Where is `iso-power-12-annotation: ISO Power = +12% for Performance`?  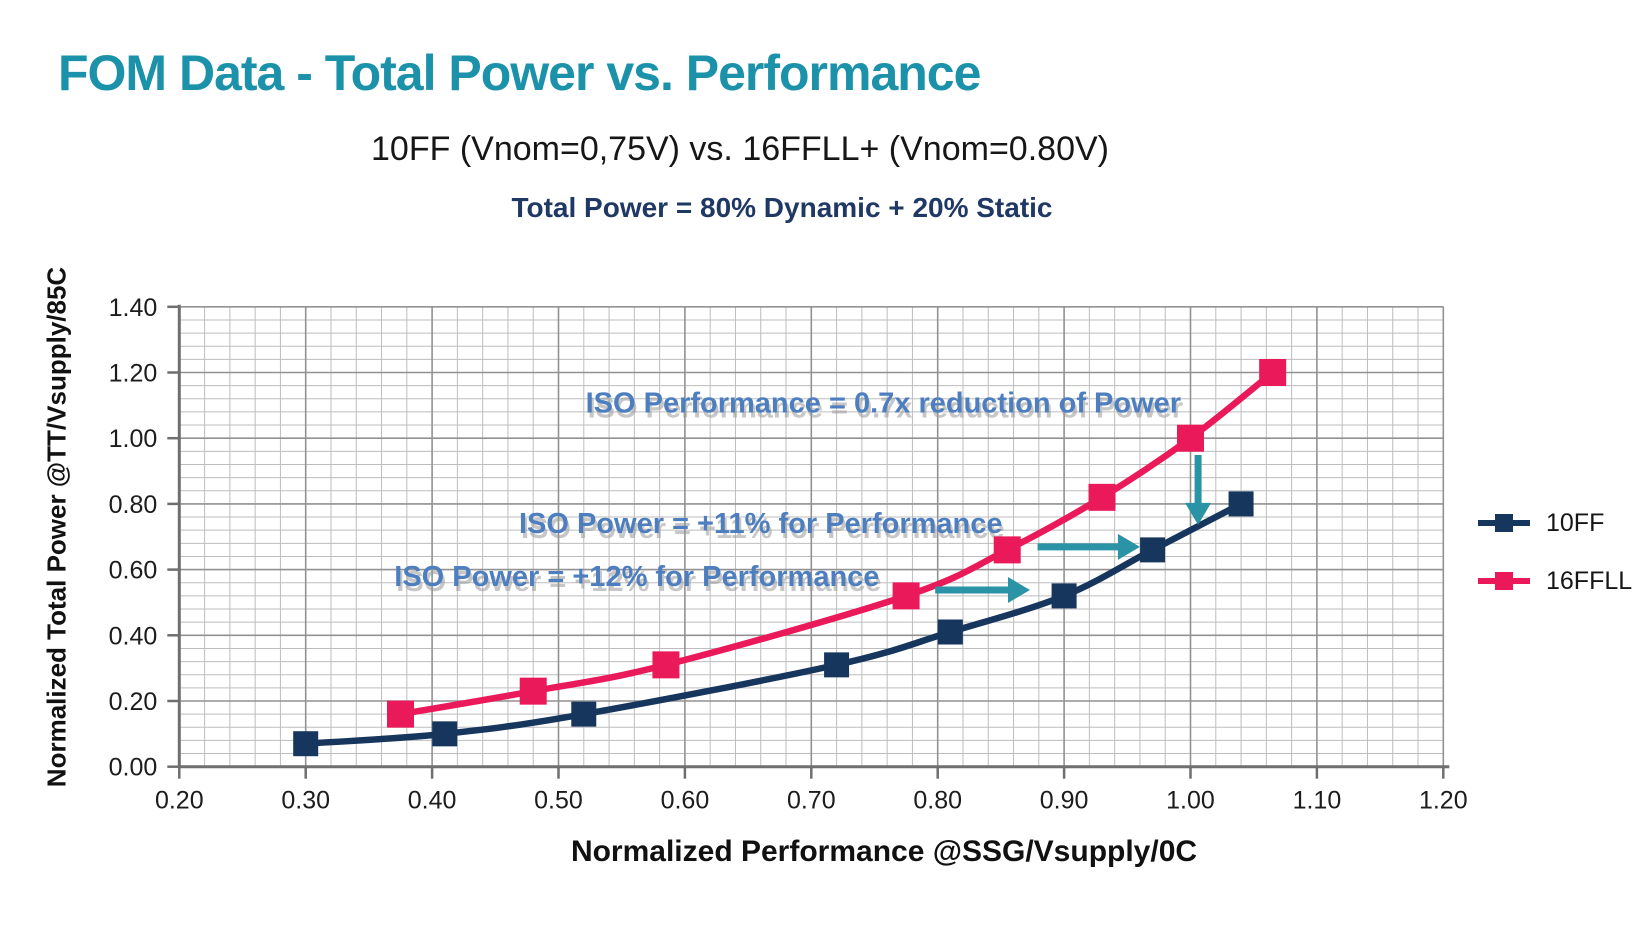
iso-power-12-annotation: ISO Power = +12% for Performance is located at coordinates (636, 577).